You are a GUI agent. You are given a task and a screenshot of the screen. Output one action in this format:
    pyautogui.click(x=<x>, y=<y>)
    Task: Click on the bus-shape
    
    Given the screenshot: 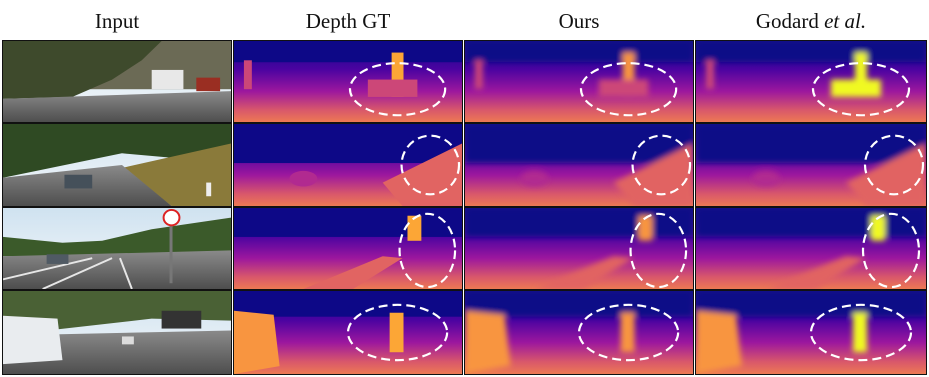 What is the action you would take?
    pyautogui.click(x=167, y=79)
    